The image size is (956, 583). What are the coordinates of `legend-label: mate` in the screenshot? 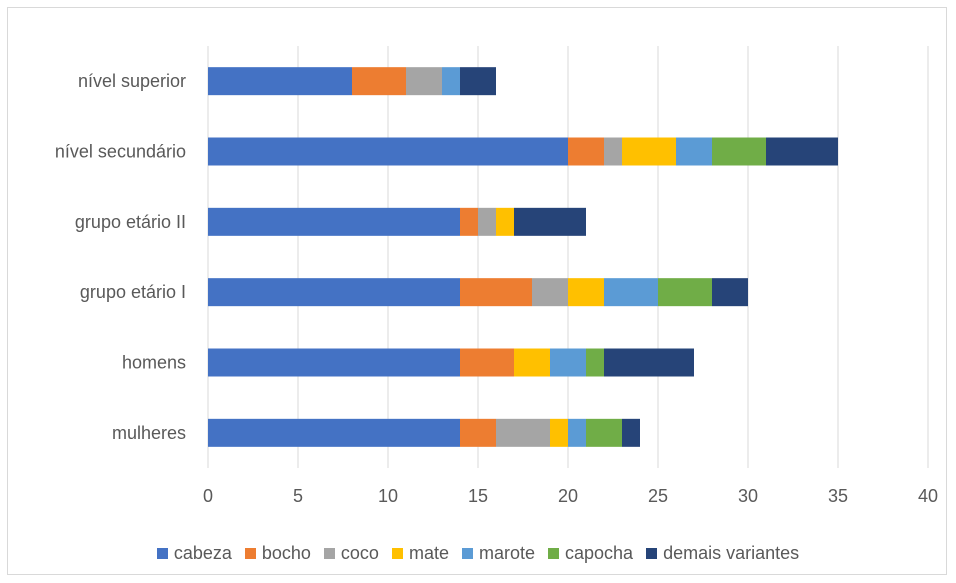 It's located at (428, 552).